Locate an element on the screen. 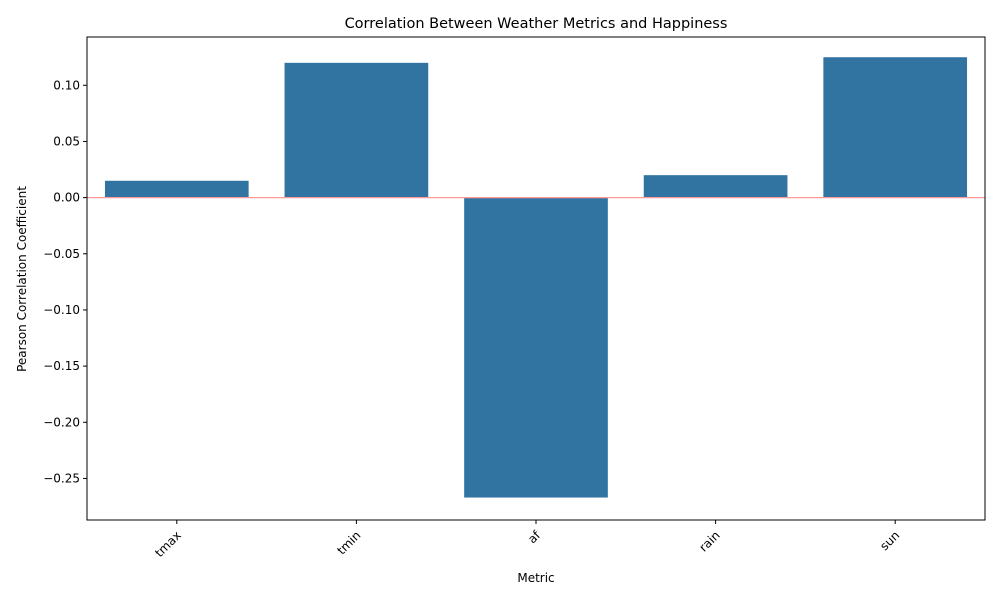  bar-tmax is located at coordinates (176, 189).